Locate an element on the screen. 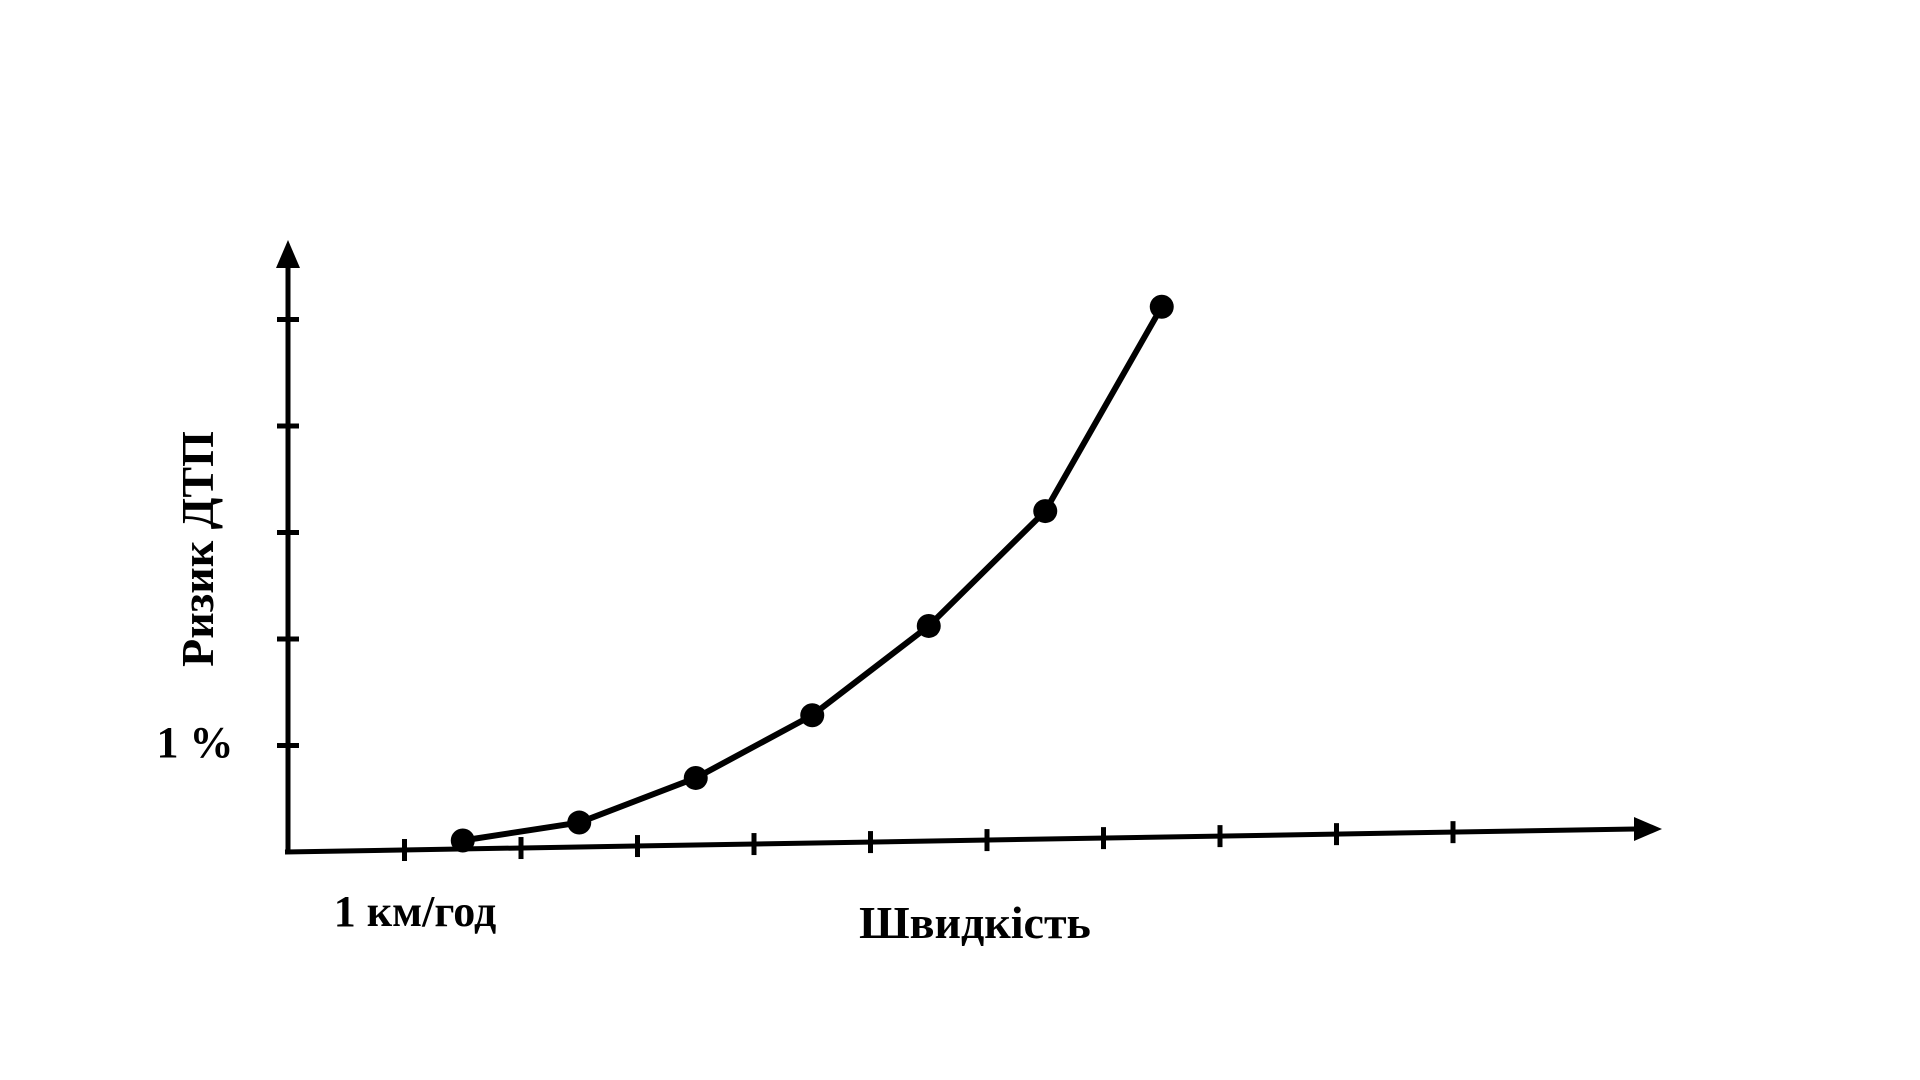  x-axis-arrow is located at coordinates (1648, 829).